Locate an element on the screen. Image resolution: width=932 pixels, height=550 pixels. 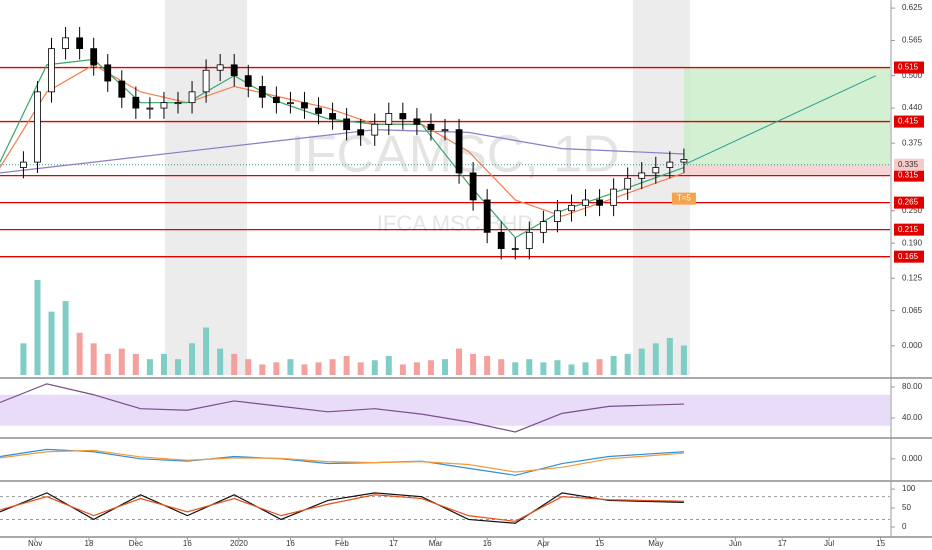
x-tick-label: 18 is located at coordinates (89, 543).